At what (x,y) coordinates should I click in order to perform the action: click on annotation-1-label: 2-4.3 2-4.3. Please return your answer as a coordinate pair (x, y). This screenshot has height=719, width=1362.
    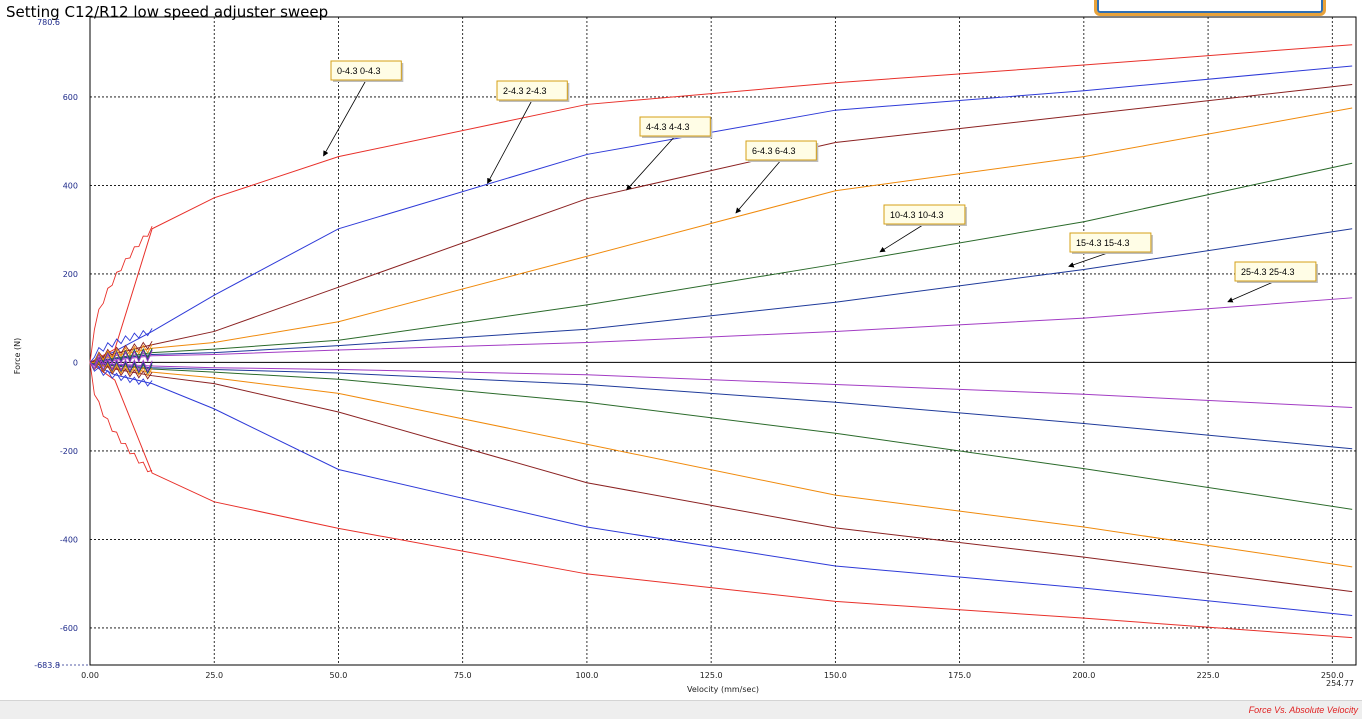
    Looking at the image, I should click on (525, 91).